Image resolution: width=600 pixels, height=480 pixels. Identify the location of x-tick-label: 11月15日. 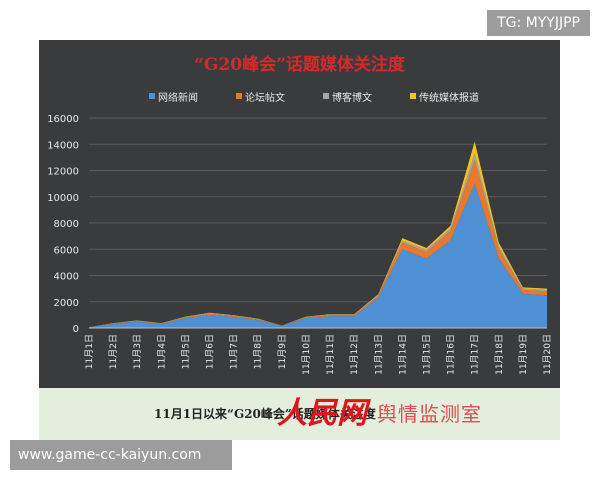
(426, 354).